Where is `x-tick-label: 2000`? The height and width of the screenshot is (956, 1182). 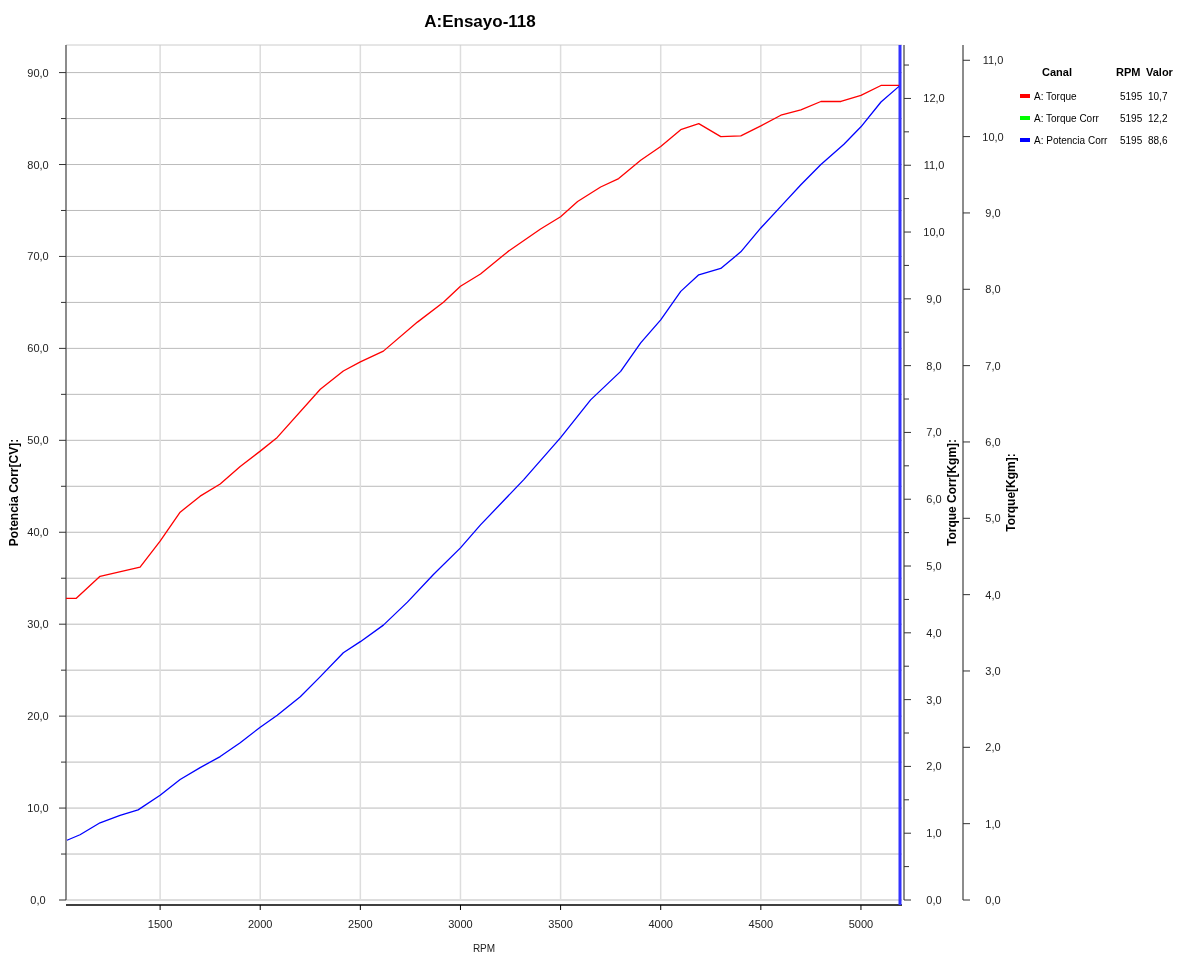
x-tick-label: 2000 is located at coordinates (260, 924).